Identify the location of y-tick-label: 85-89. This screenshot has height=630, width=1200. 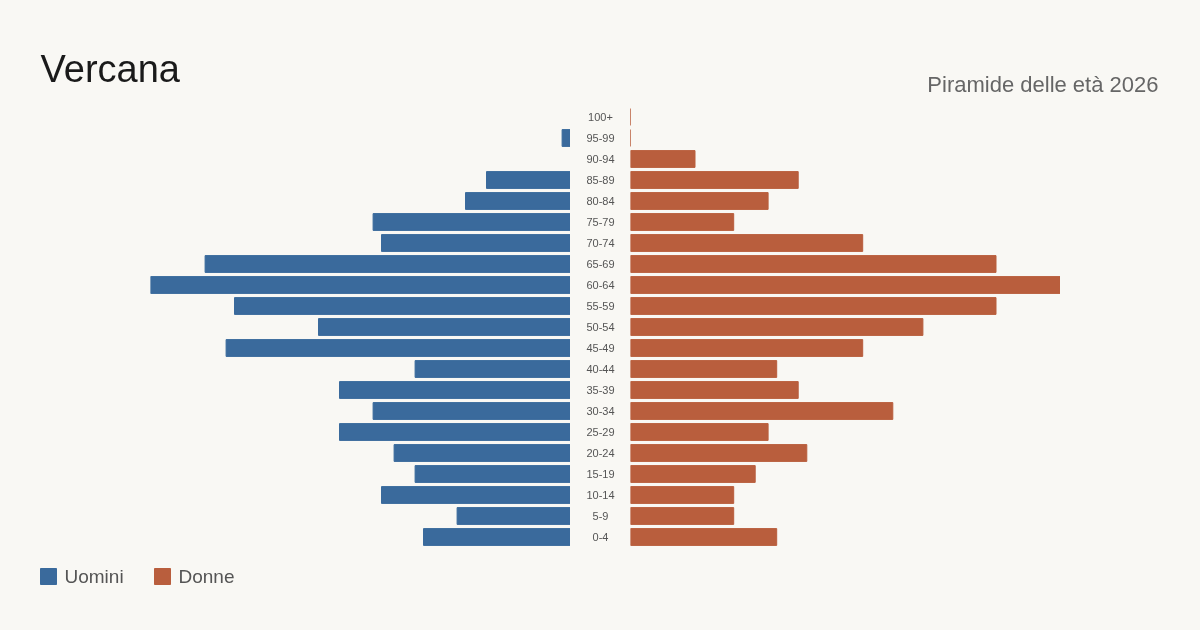
(600, 180).